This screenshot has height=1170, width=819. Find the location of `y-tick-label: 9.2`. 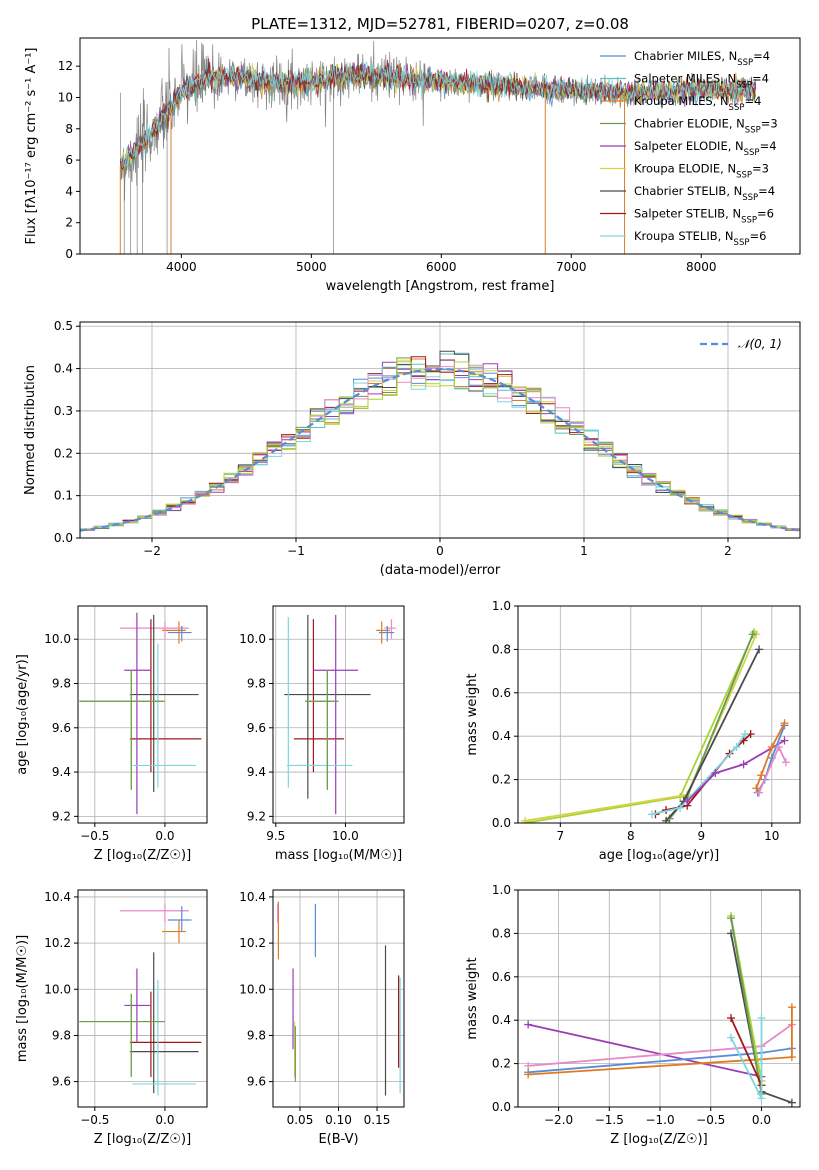

y-tick-label: 9.2 is located at coordinates (61, 816).